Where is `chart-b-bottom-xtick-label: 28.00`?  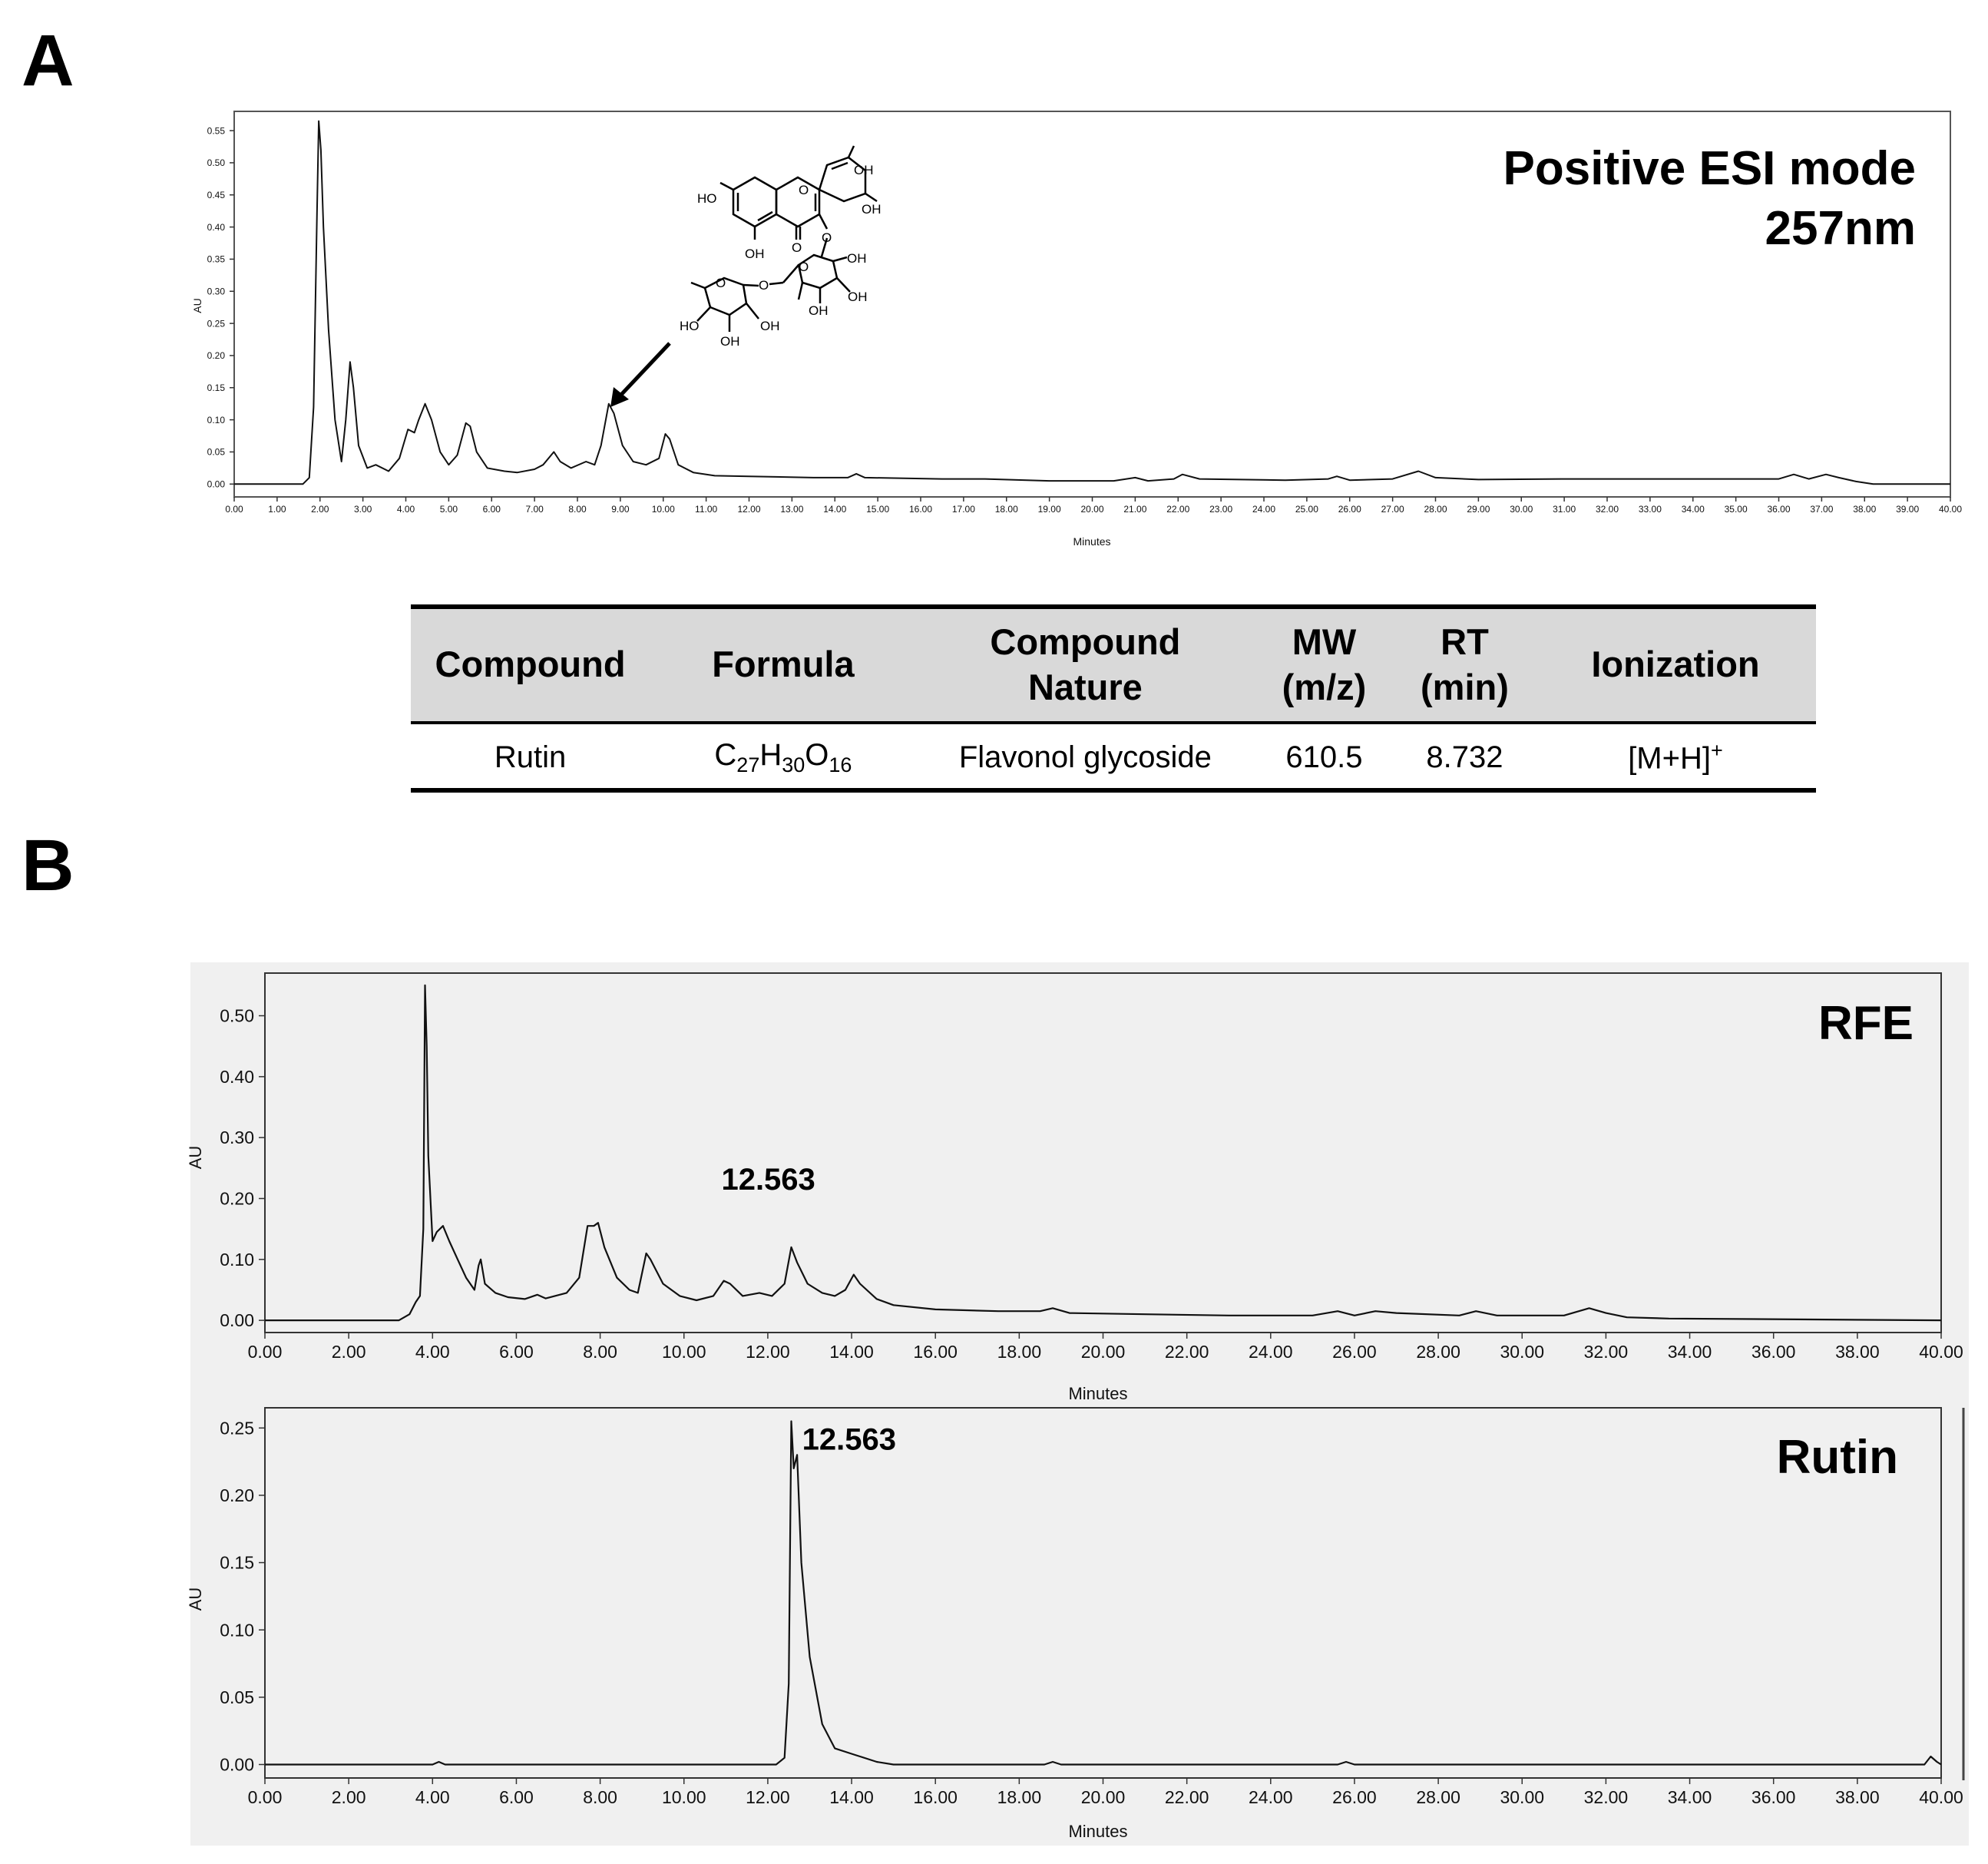
chart-b-bottom-xtick-label: 28.00 is located at coordinates (1438, 1797).